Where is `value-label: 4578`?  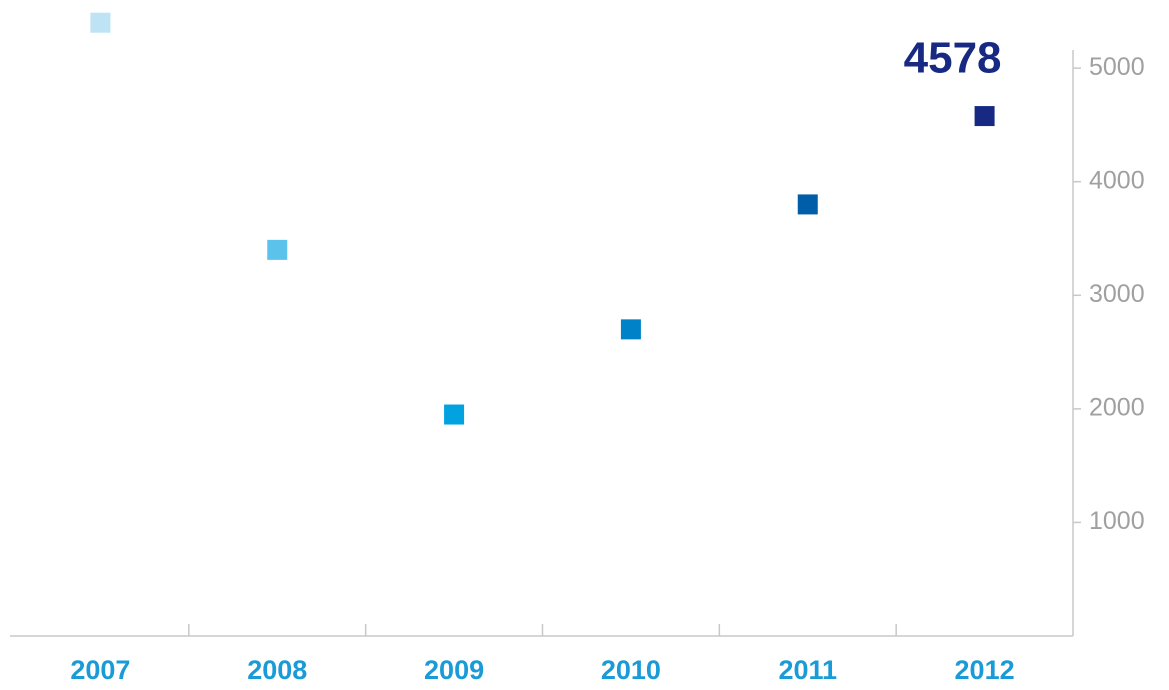 value-label: 4578 is located at coordinates (953, 58).